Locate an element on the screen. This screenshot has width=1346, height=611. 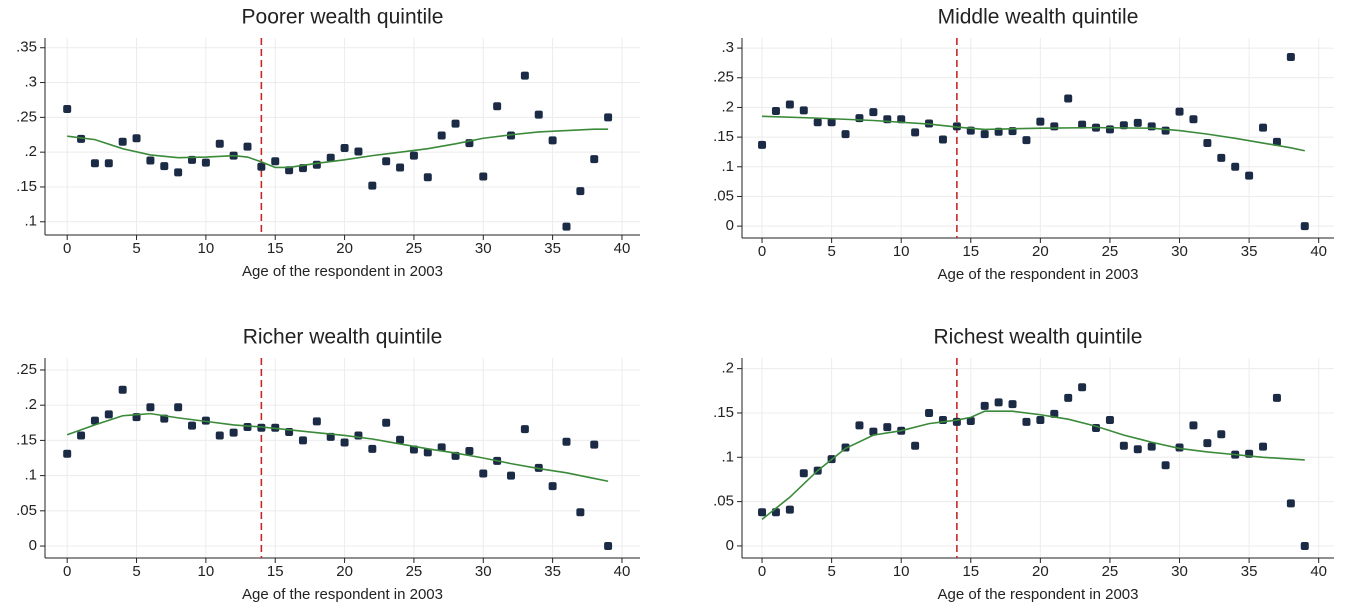
chart-title: Richer wealth quintile is located at coordinates (343, 337).